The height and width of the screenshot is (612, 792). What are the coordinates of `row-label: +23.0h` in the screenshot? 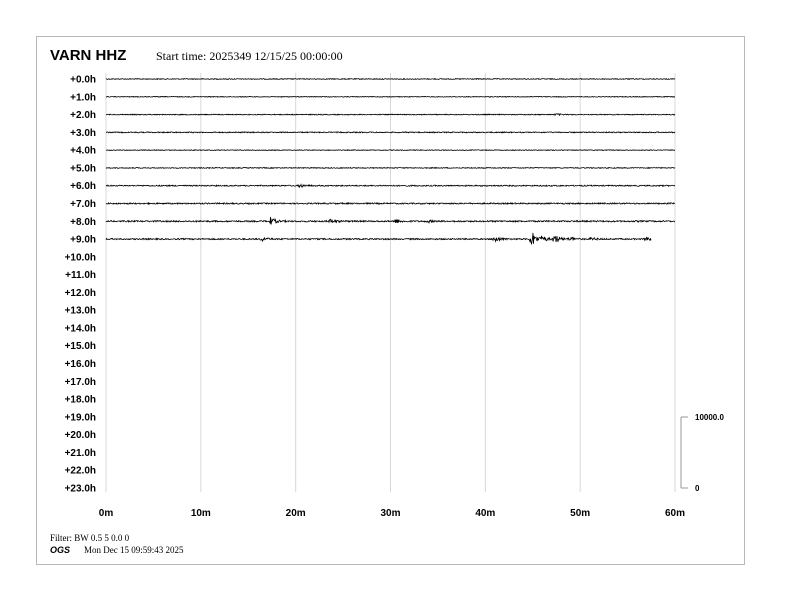 It's located at (80, 489).